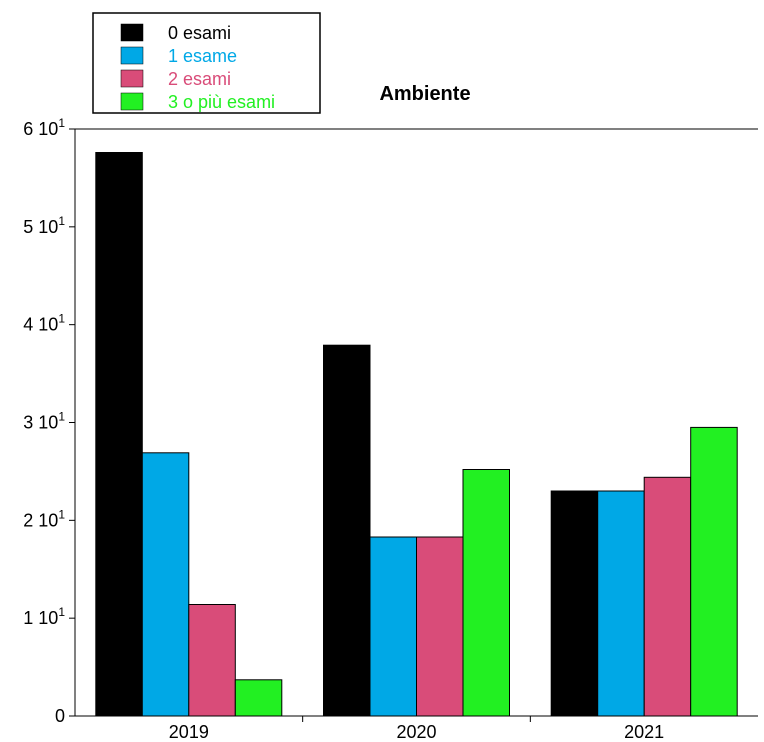  I want to click on legend-label: 3 o più esami, so click(221, 102).